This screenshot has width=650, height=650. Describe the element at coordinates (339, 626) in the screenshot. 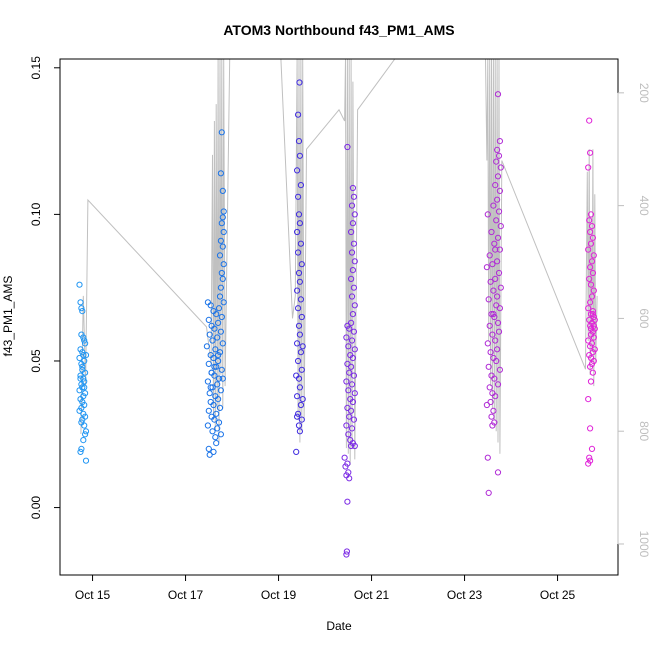

I see `x-axis-label: Date` at that location.